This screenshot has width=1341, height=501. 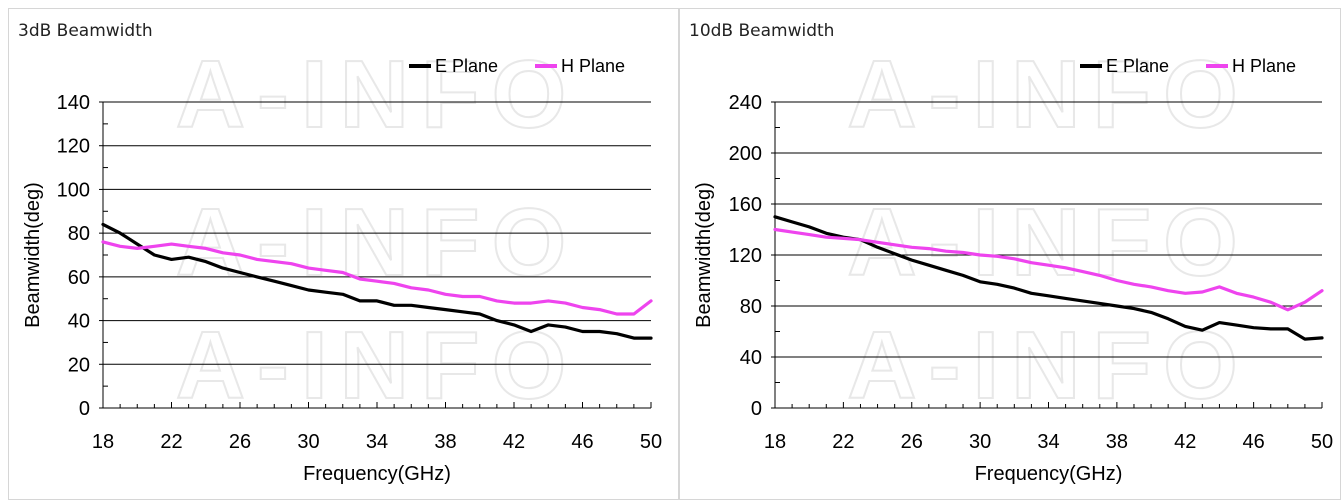 I want to click on y-tick-label: 200, so click(x=745, y=154).